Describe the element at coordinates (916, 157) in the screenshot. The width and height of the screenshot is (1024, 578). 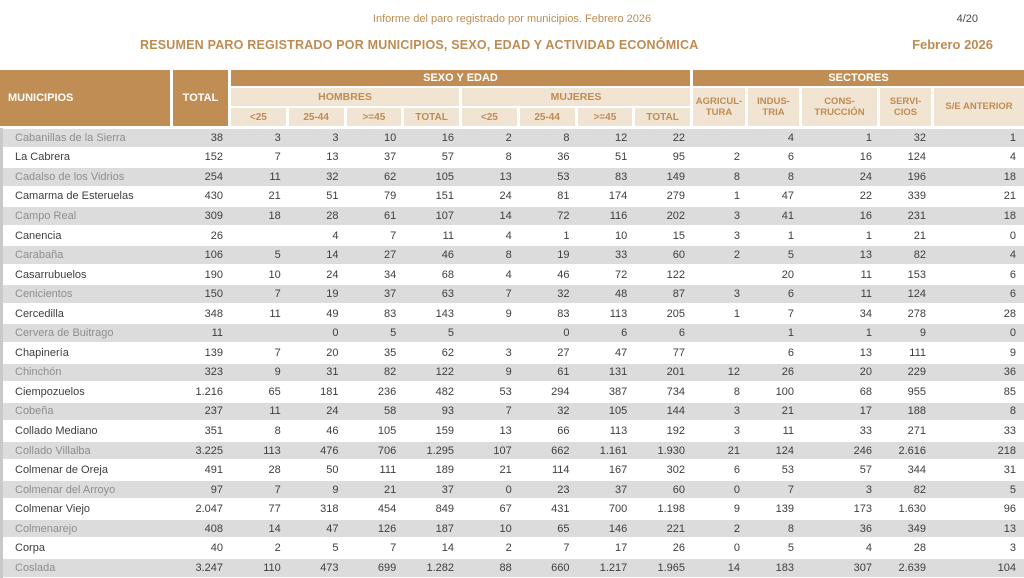
I see `servicios-cell: 124` at that location.